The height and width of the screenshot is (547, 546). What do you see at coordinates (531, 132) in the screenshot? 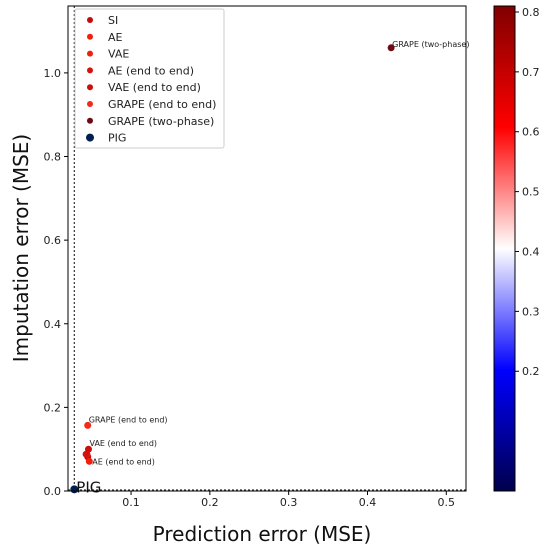
I see `colorbar-tick-label: 0.6` at bounding box center [531, 132].